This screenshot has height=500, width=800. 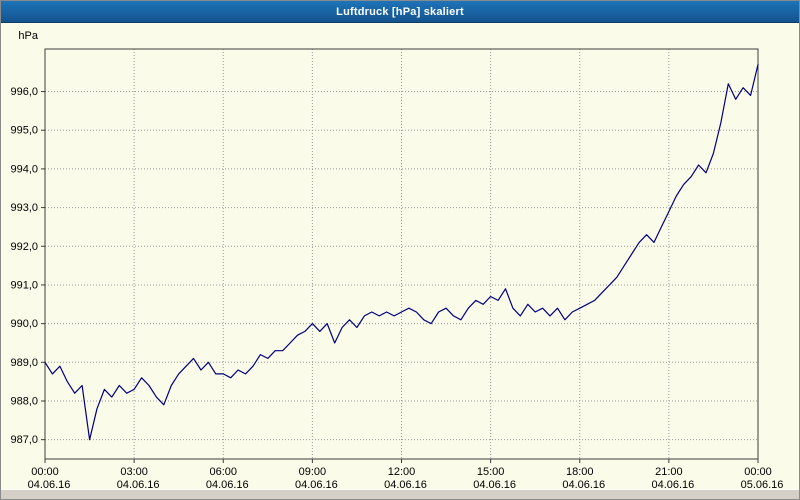 I want to click on window-title: Luftdruck [hPa] skaliert, so click(x=400, y=11).